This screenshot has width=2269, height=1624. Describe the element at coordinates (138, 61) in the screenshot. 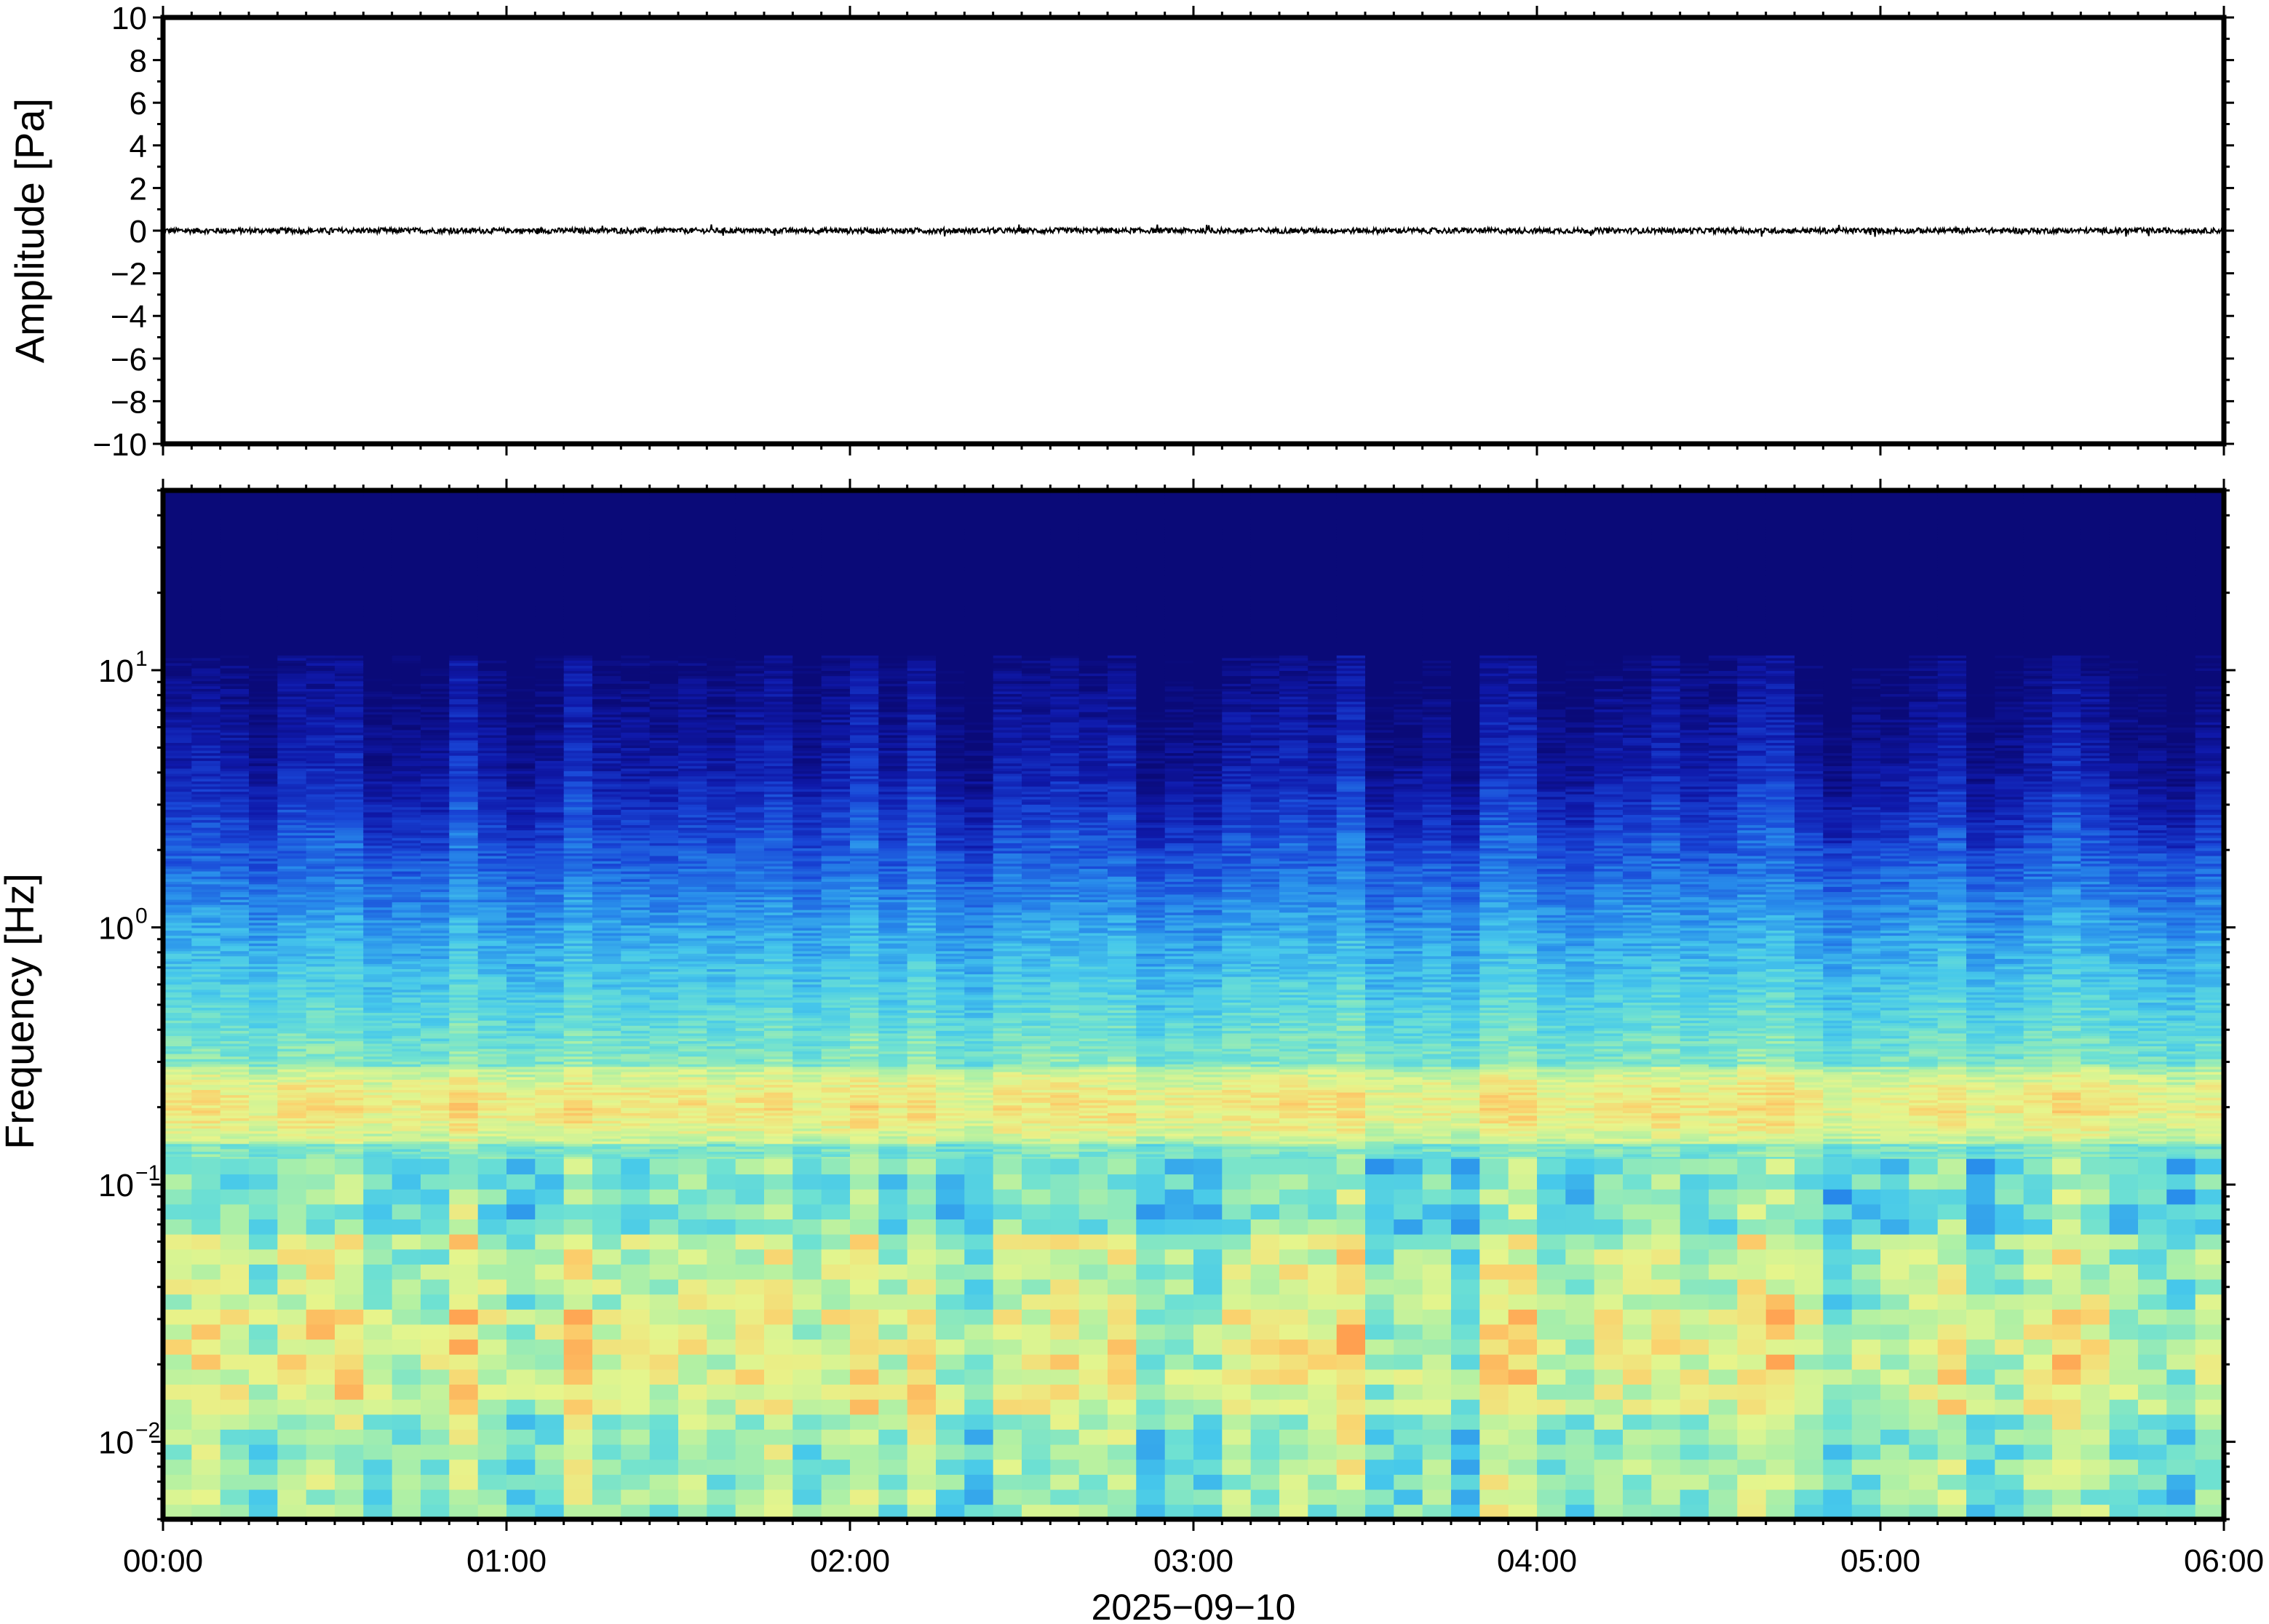

I see `amplitude-y-tick-label: 8` at that location.